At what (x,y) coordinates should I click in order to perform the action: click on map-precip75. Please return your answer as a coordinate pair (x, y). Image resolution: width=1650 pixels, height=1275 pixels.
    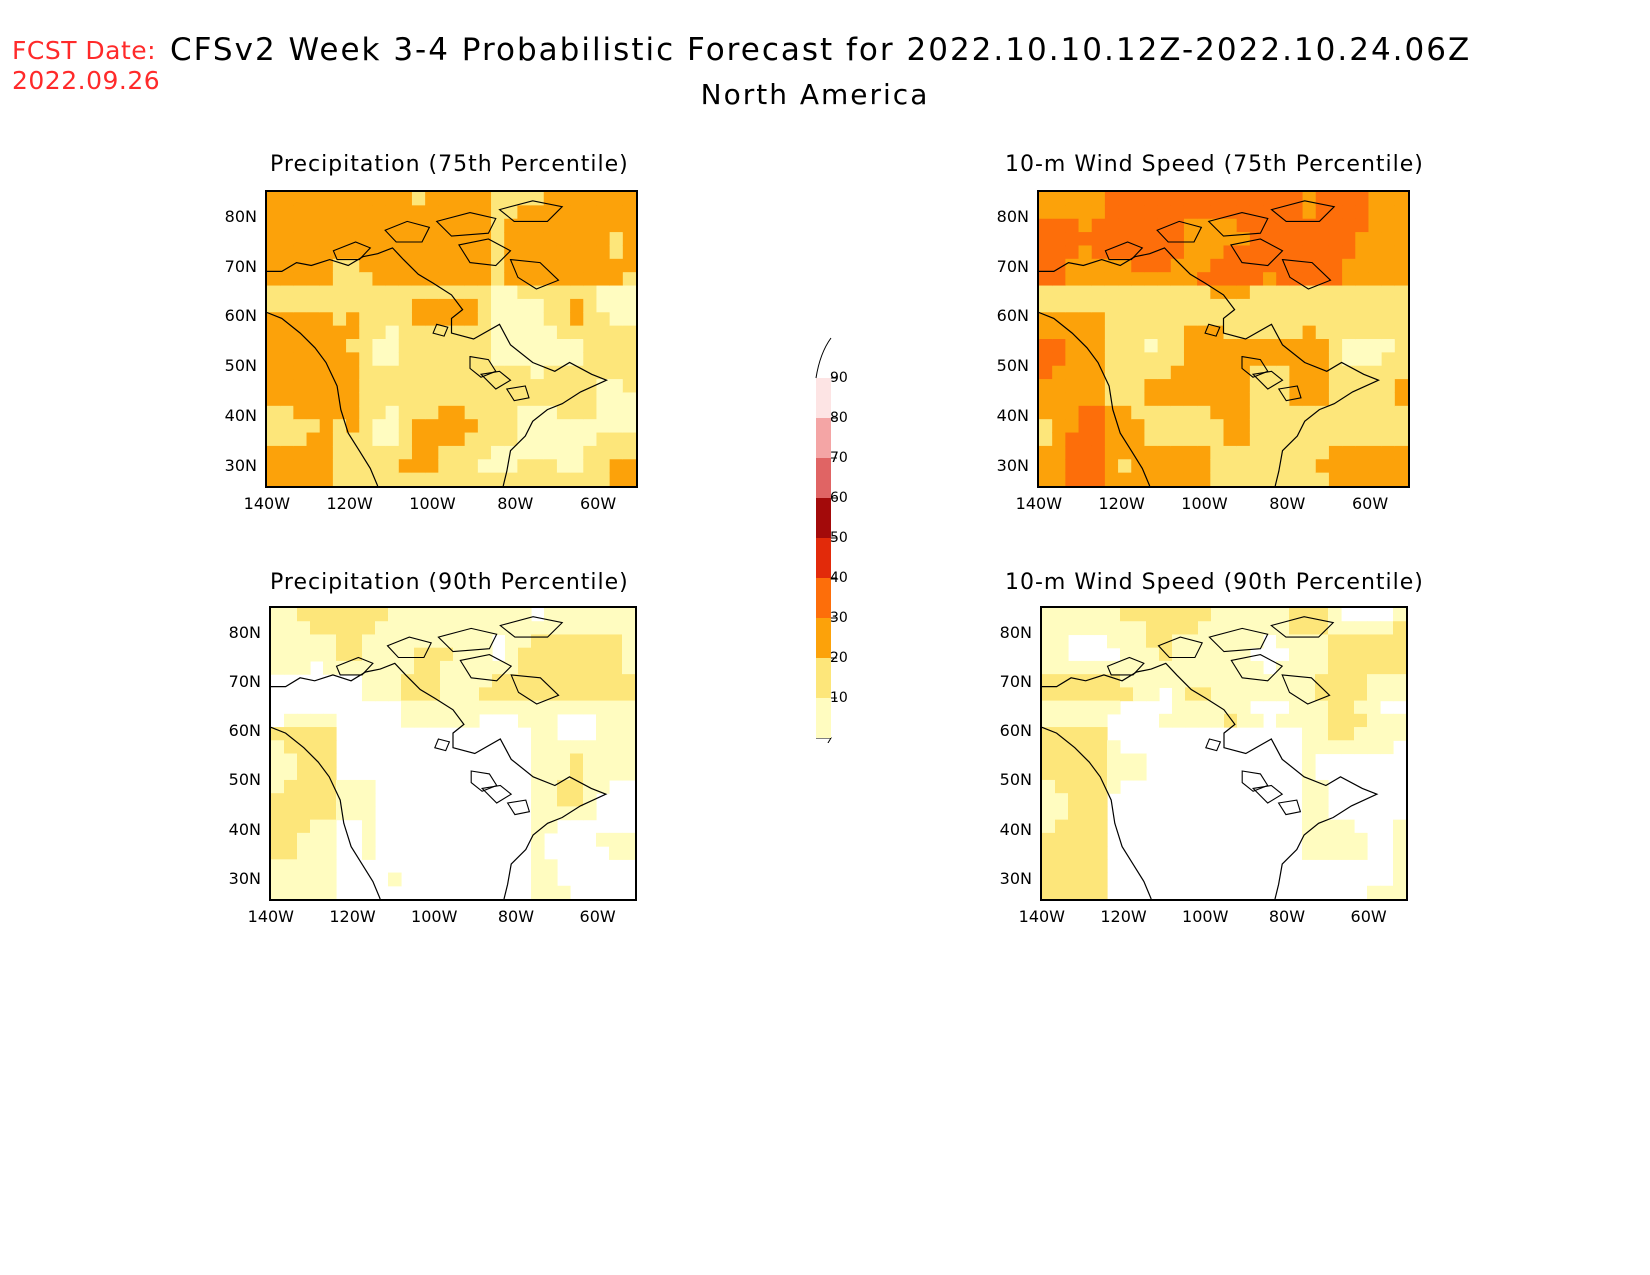
    Looking at the image, I should click on (451, 339).